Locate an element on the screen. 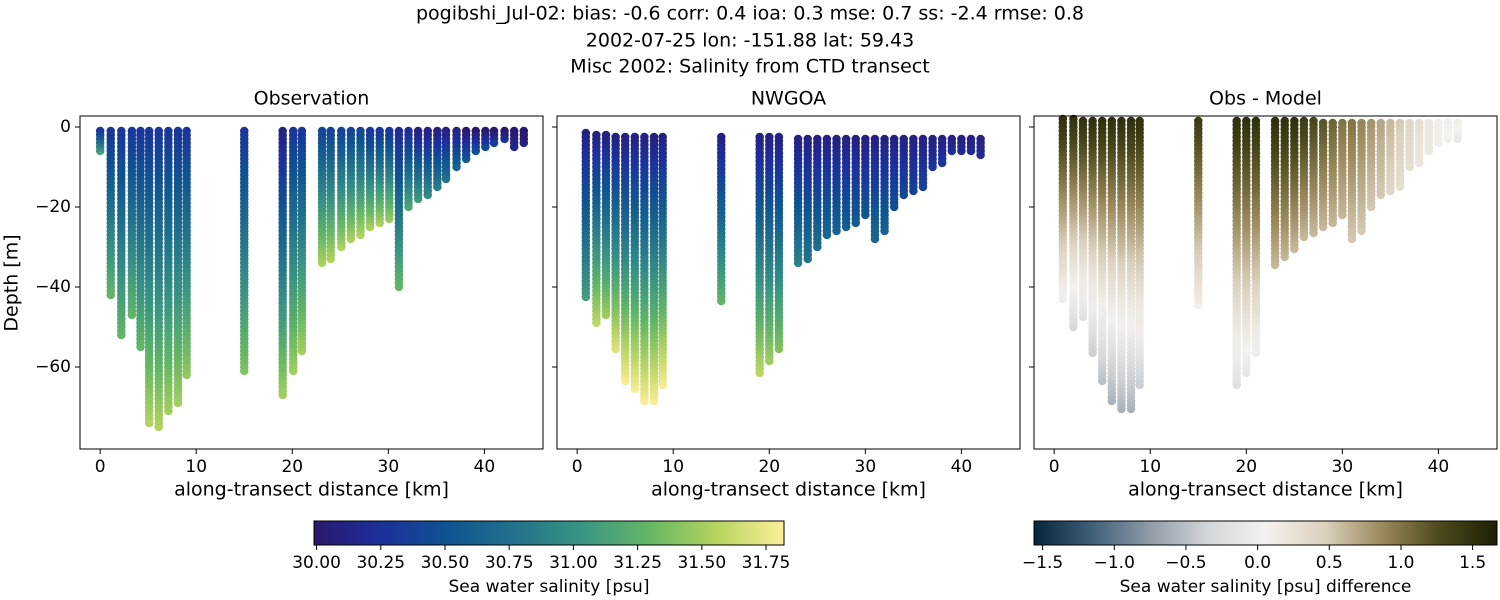  colorbar-tick-label: 1.0 is located at coordinates (1400, 563).